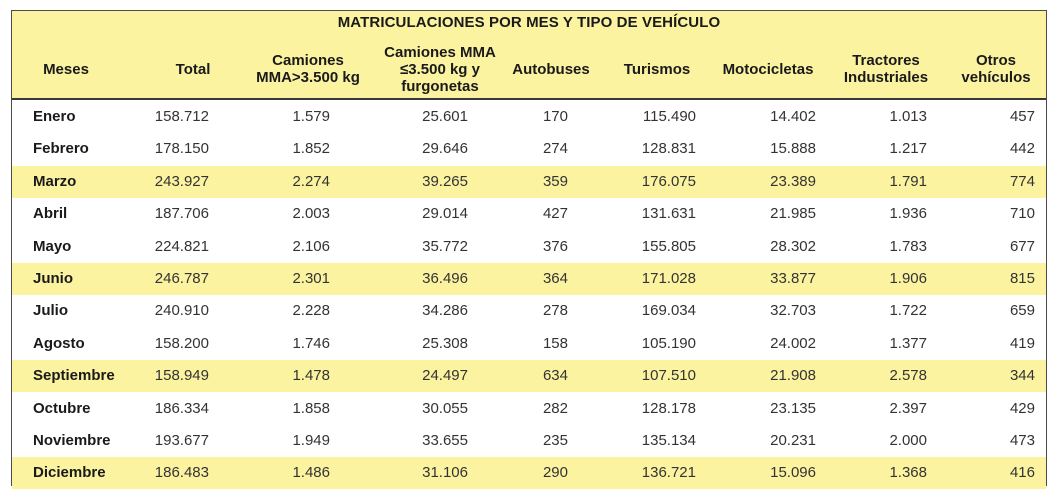 The width and height of the screenshot is (1060, 498). I want to click on cell-total: 186.334, so click(181, 408).